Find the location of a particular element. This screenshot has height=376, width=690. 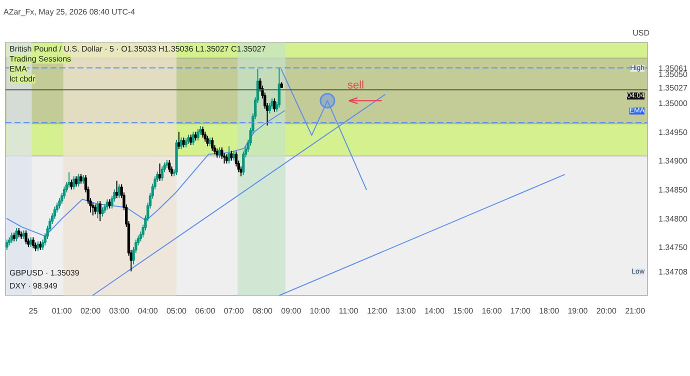

x-tick-label: 06:00 is located at coordinates (205, 311).